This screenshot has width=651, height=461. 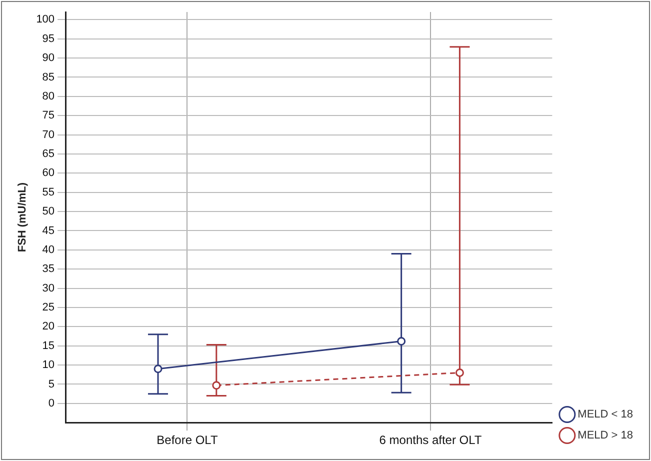 I want to click on y-tick-label: 15, so click(x=48, y=346).